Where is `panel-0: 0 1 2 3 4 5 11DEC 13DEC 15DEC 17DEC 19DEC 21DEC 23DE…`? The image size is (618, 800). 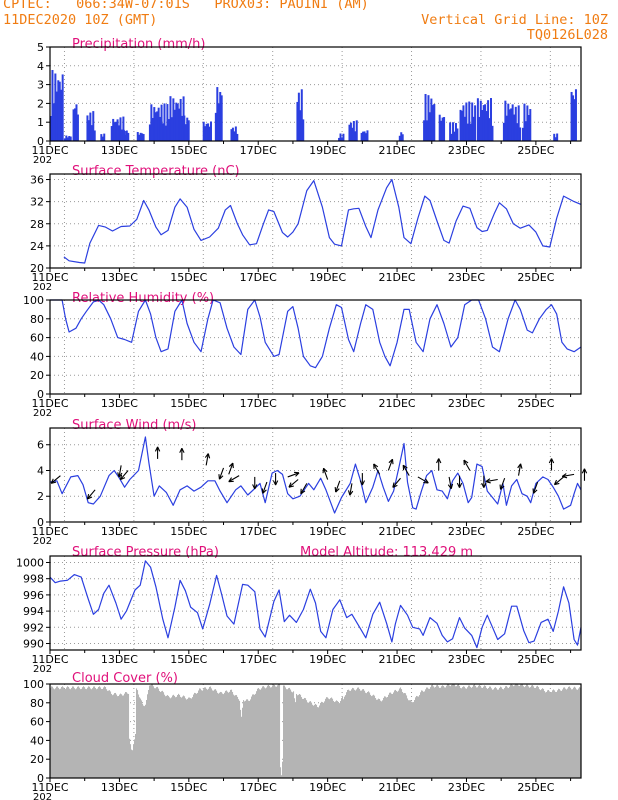
panel-0: 0 1 2 3 4 5 11DEC 13DEC 15DEC 17DEC 19DEC 21DEC 23DE… is located at coordinates (306, 101).